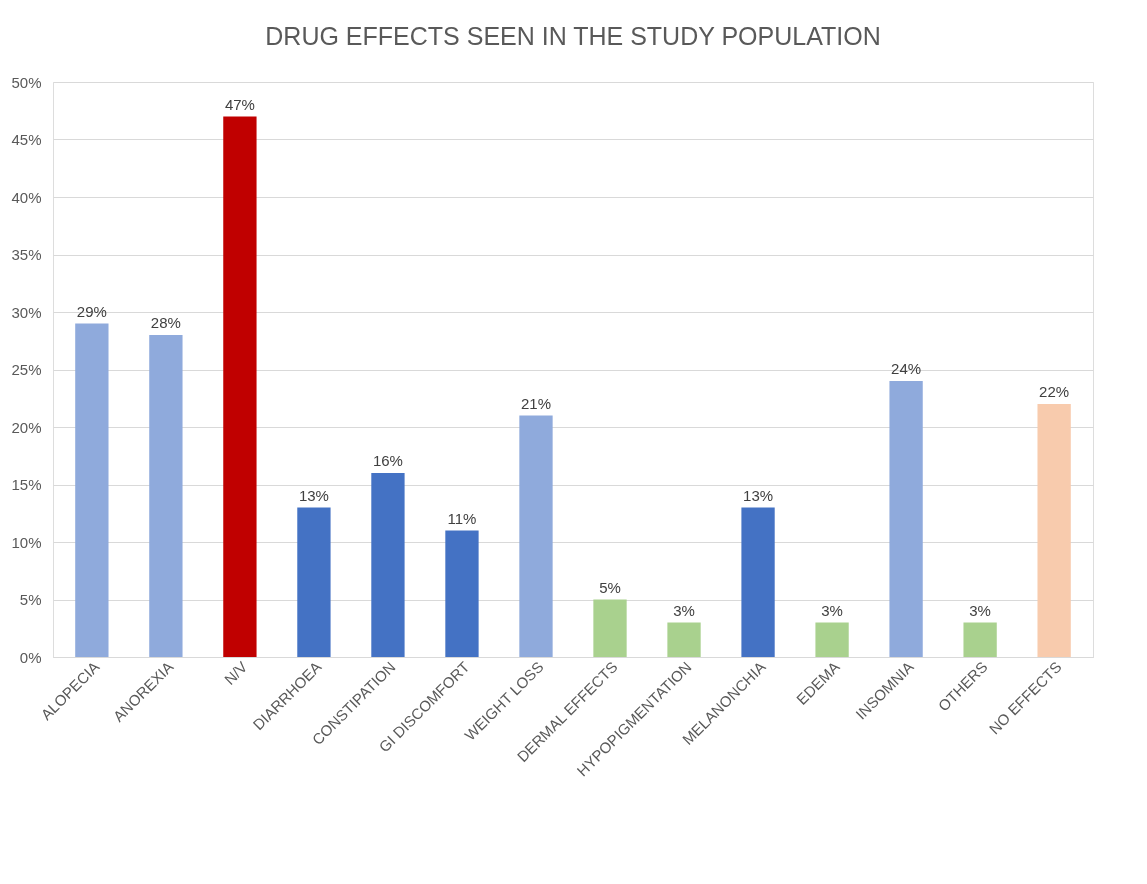 This screenshot has height=884, width=1147. Describe the element at coordinates (26, 254) in the screenshot. I see `y-tick-label: 35%` at that location.